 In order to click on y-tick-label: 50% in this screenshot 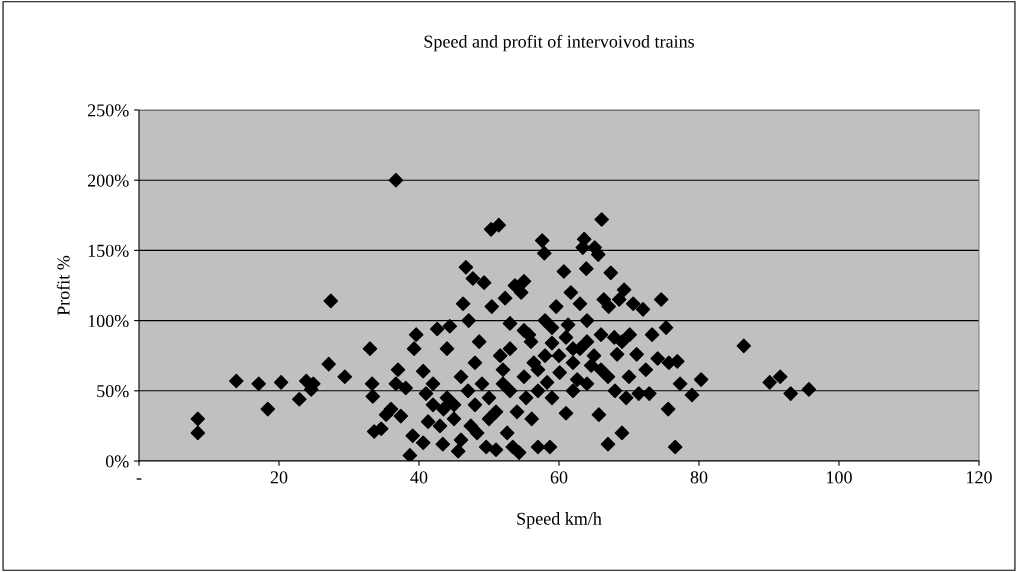, I will do `click(113, 391)`.